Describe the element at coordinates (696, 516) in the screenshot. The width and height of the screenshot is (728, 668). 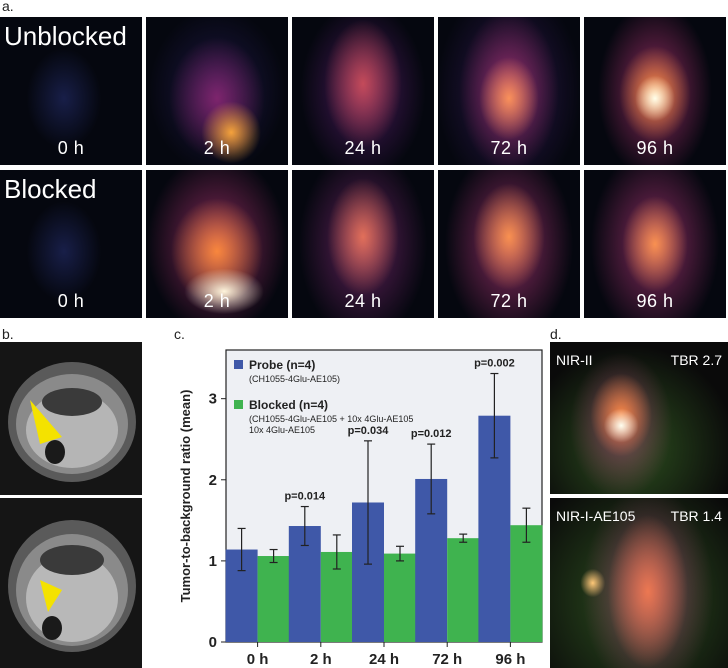
I see `nir-i-tbr: TBR 1.4` at that location.